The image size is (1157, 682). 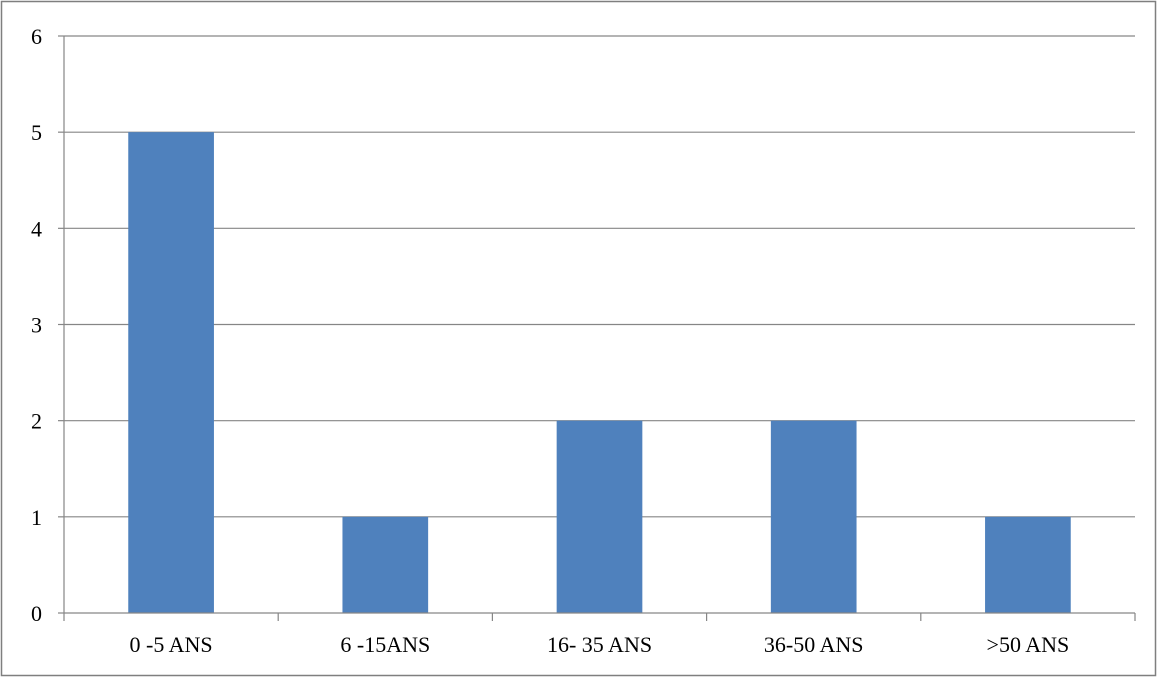 What do you see at coordinates (36, 613) in the screenshot?
I see `y-tick-label: 0` at bounding box center [36, 613].